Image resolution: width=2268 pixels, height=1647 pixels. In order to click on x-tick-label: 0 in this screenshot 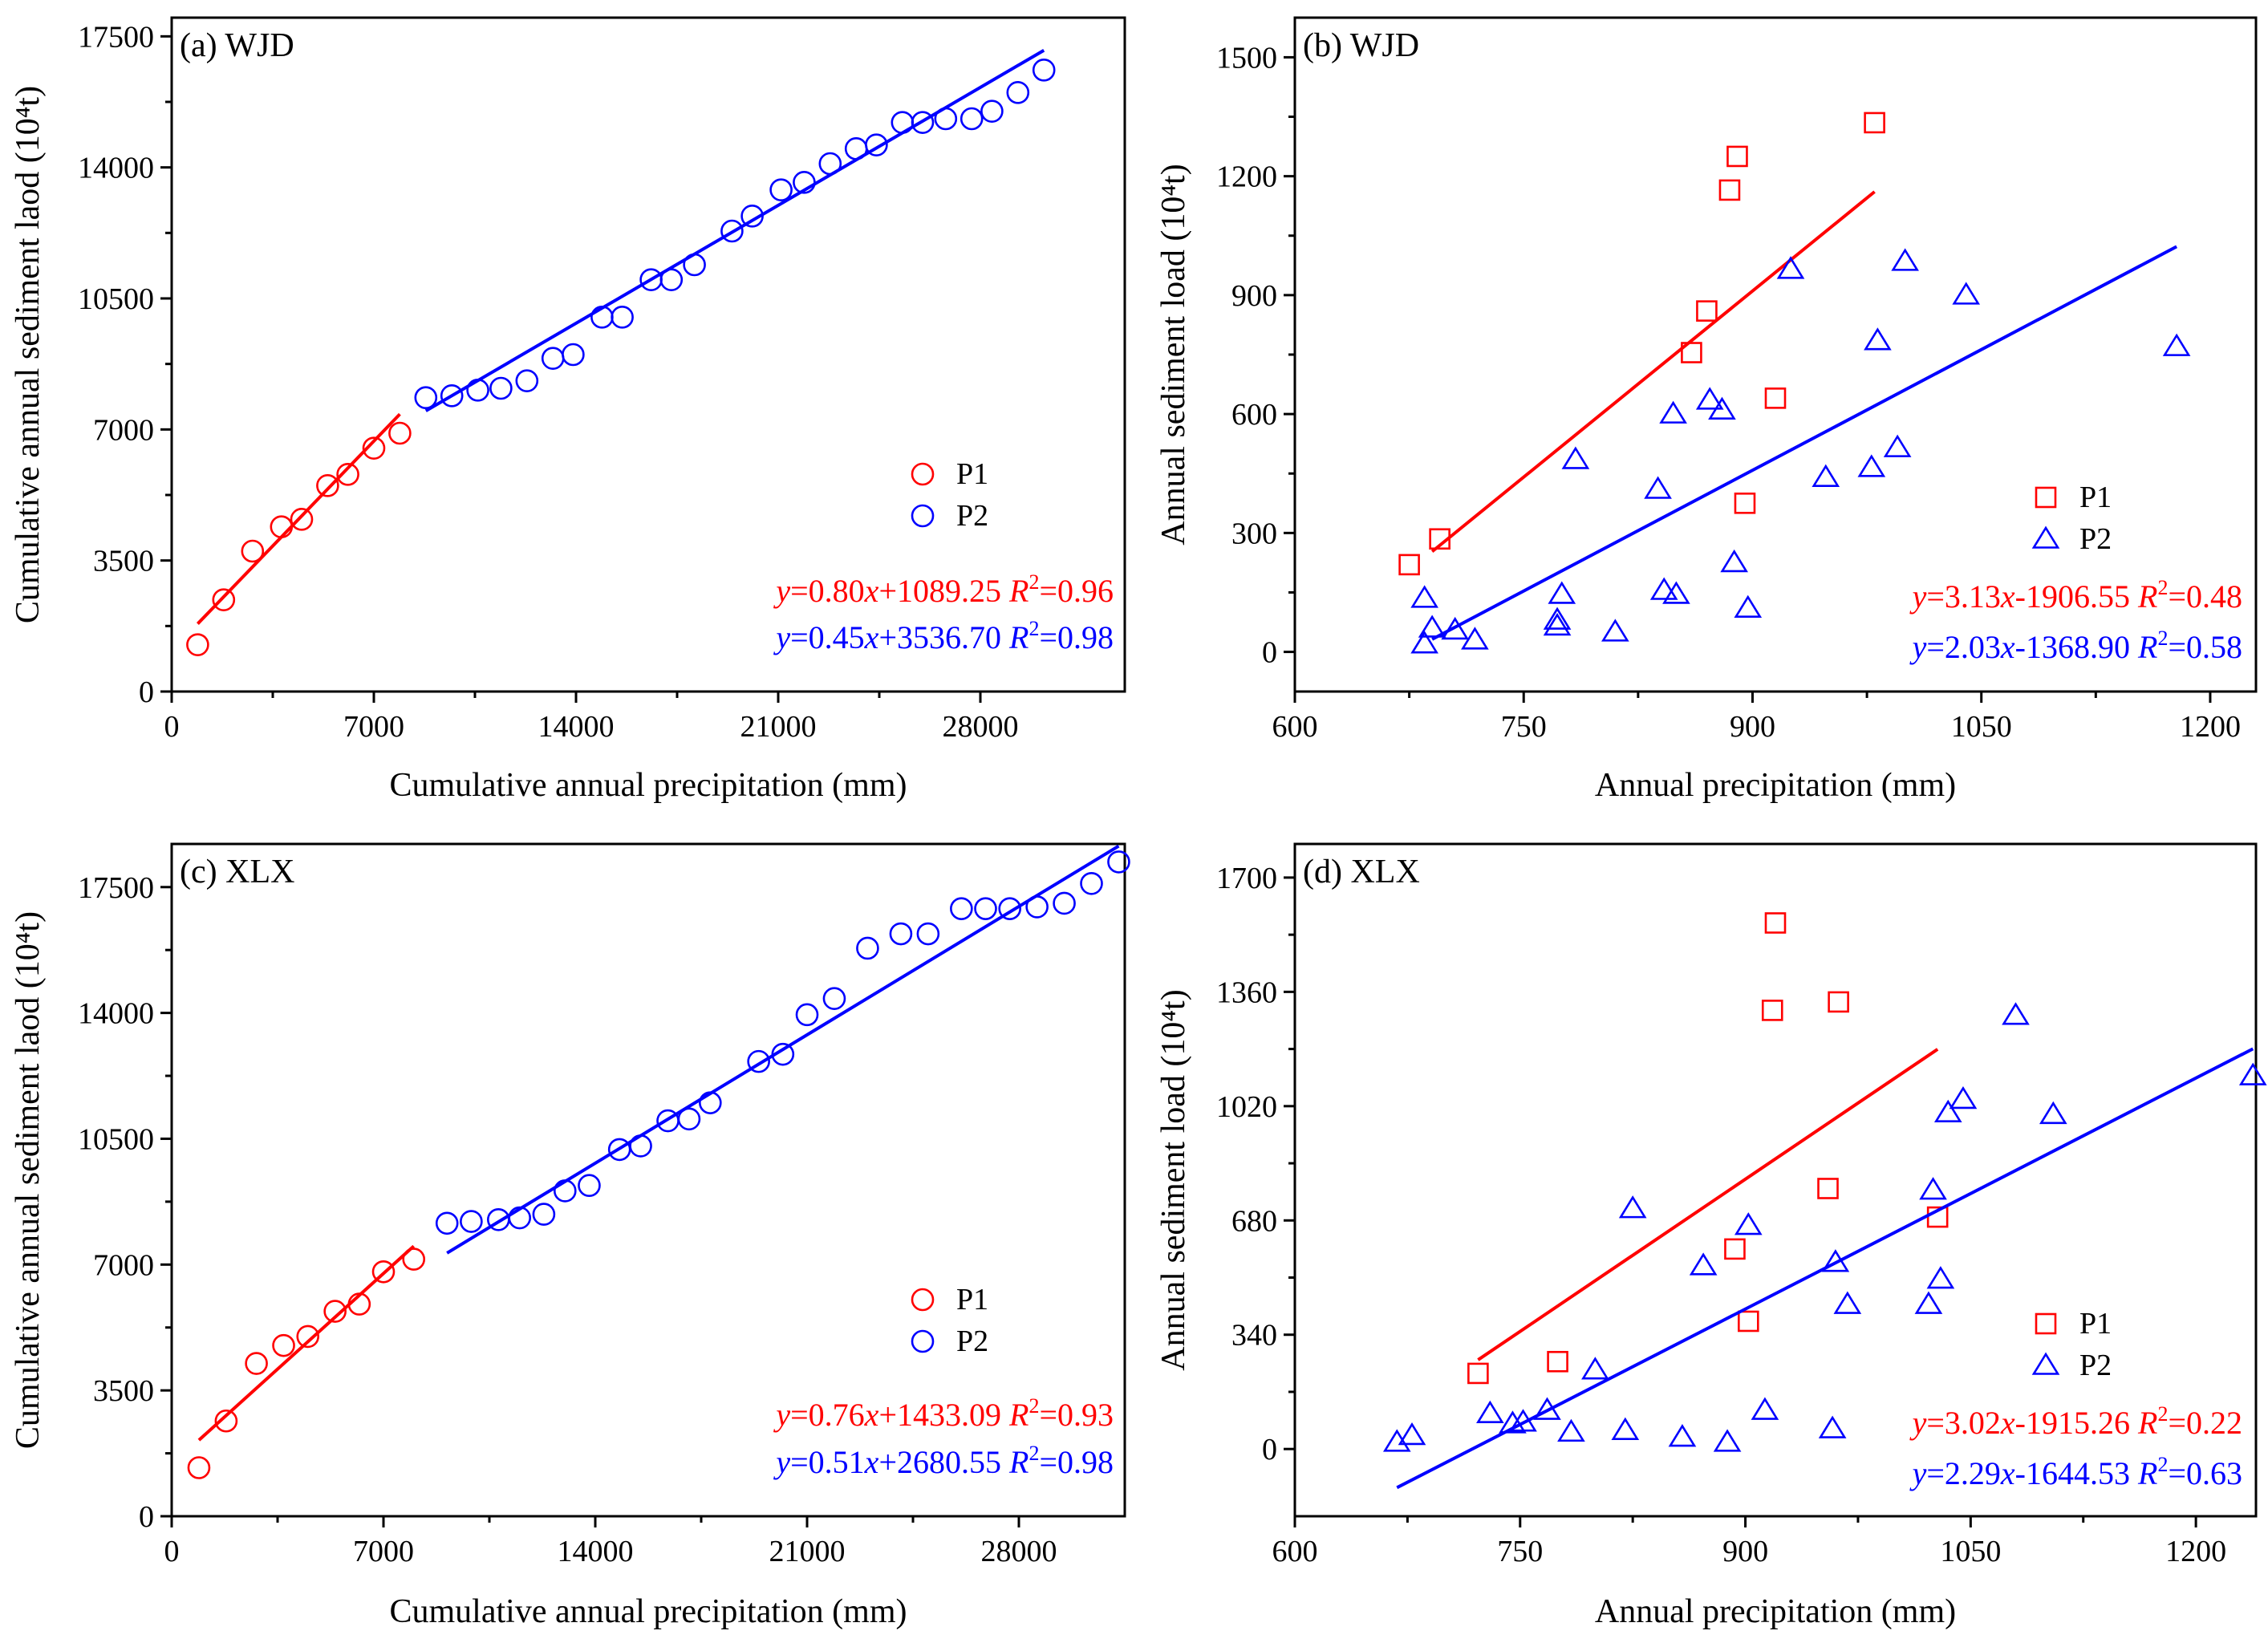, I will do `click(172, 1552)`.